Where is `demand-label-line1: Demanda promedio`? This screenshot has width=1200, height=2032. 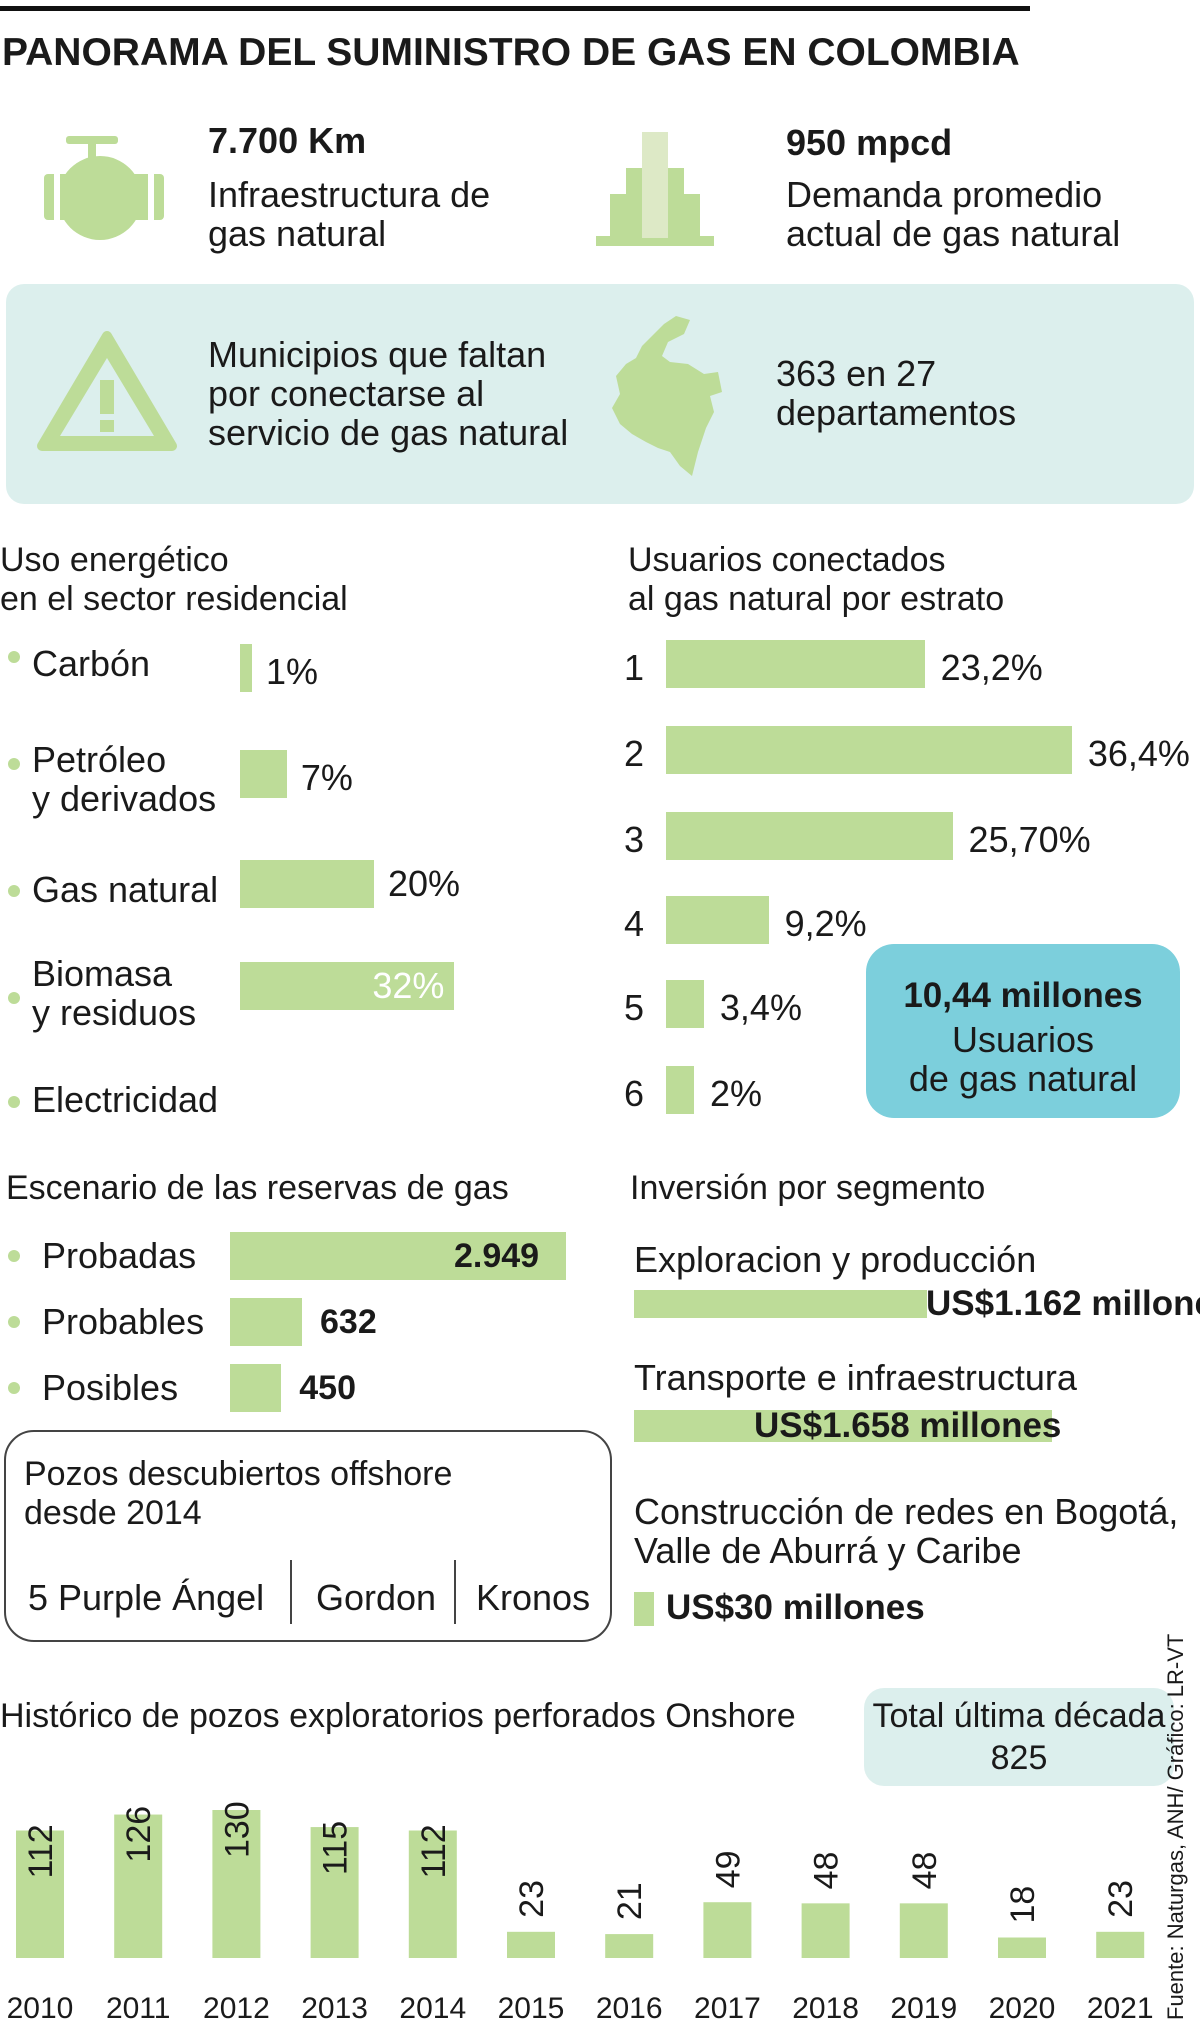 demand-label-line1: Demanda promedio is located at coordinates (944, 194).